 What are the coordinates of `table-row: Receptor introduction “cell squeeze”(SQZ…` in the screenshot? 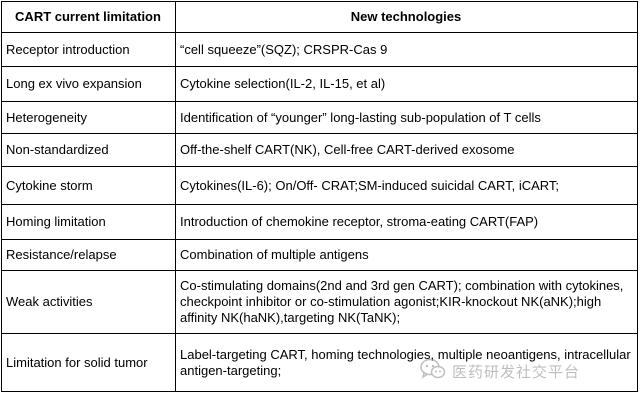 It's located at (319, 49).